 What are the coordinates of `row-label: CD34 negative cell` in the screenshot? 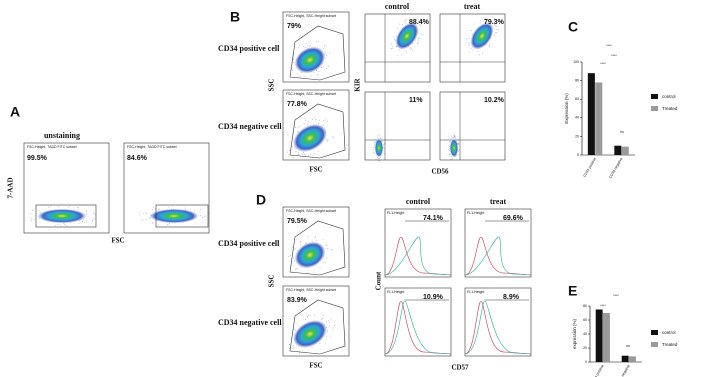 It's located at (250, 126).